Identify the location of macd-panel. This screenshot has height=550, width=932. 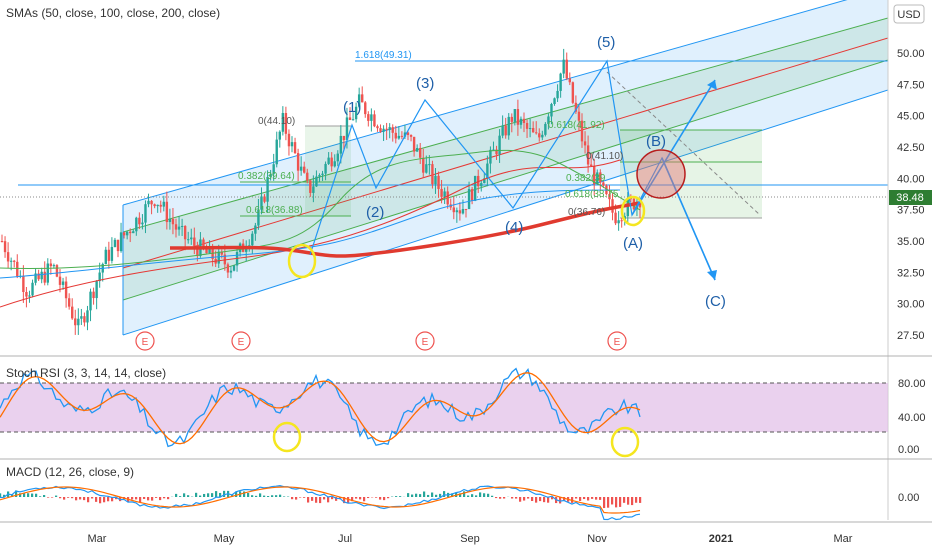
(321, 503).